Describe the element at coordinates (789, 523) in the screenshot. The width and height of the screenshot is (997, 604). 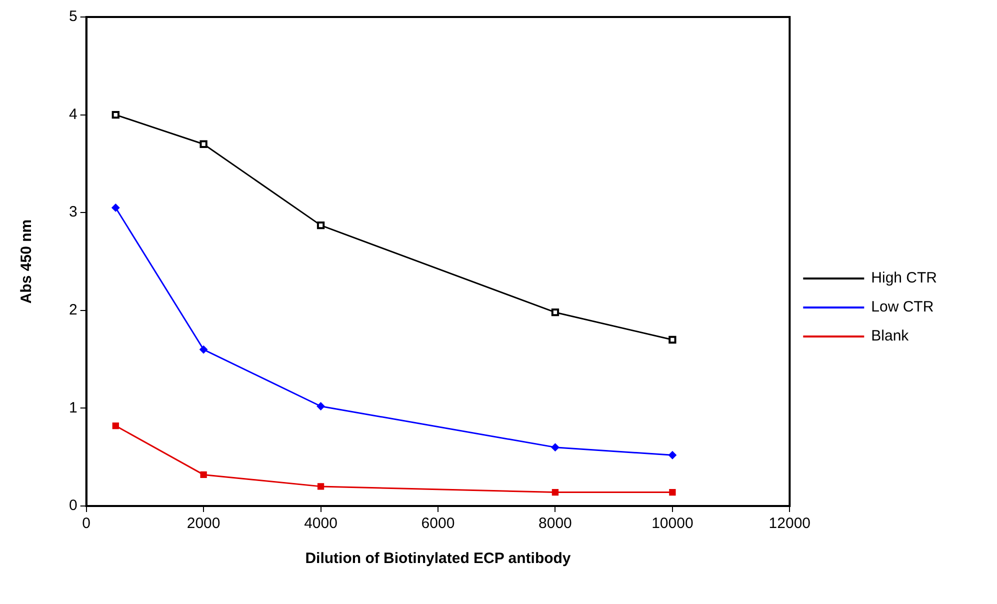
I see `x-tick-label: 12000` at that location.